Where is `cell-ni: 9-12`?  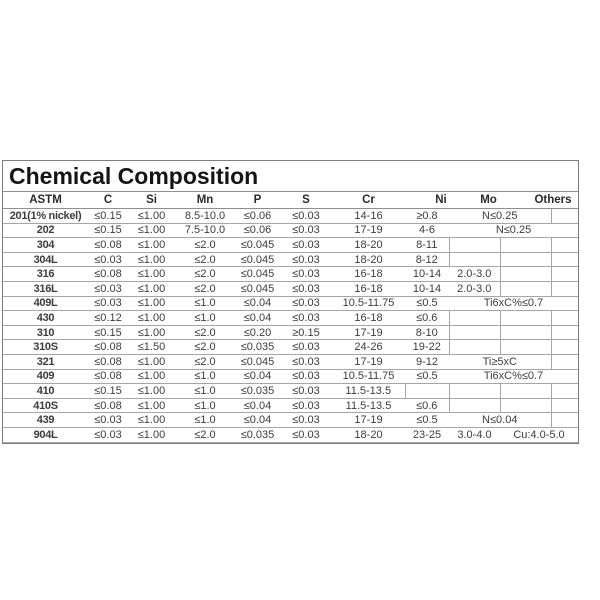 cell-ni: 9-12 is located at coordinates (427, 362).